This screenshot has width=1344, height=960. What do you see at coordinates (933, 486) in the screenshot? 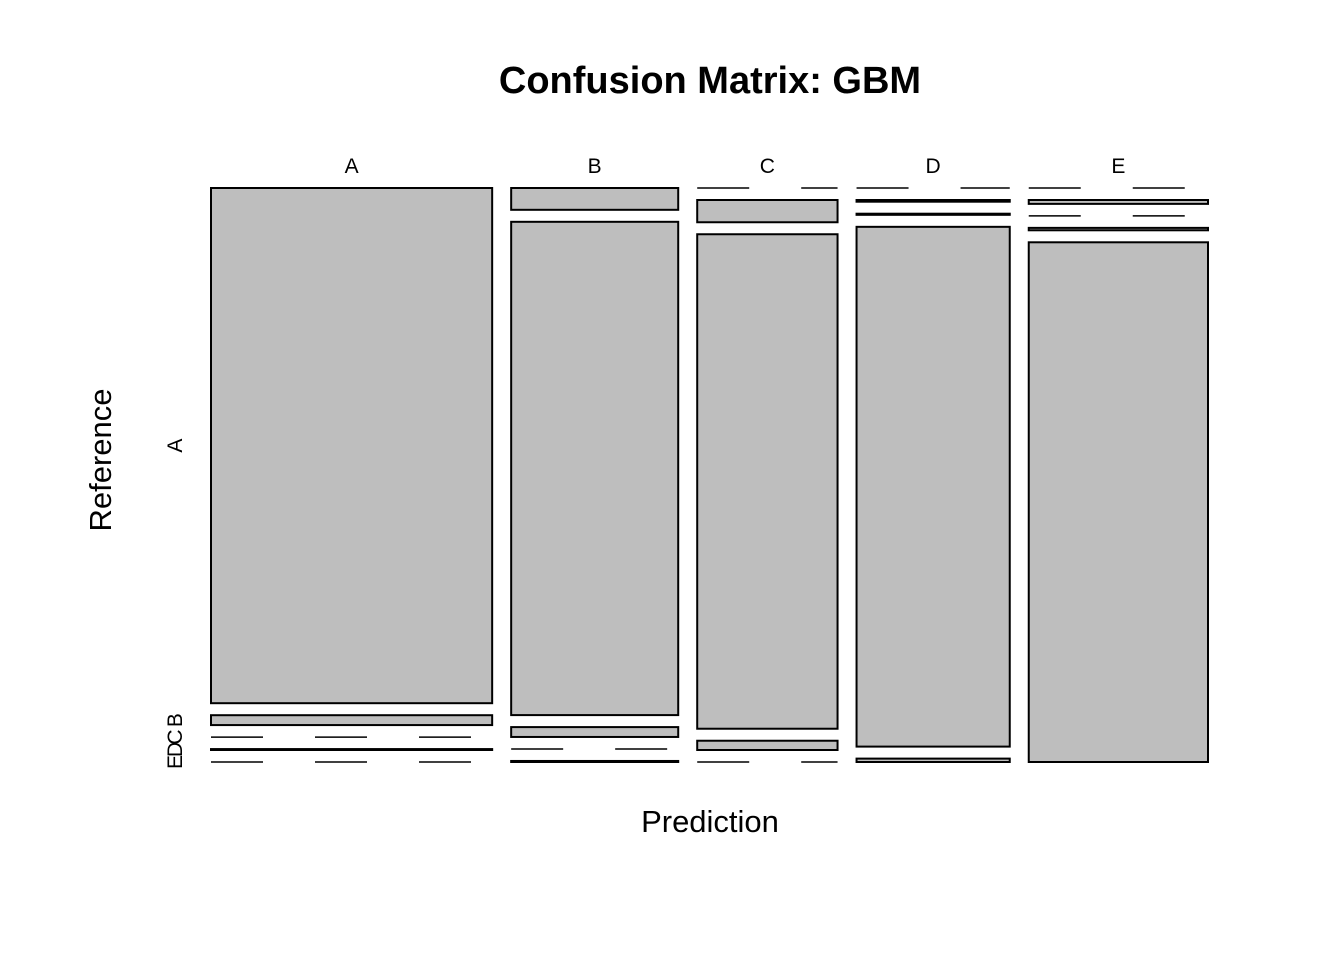
I see `cell-pred-d-ref-d` at bounding box center [933, 486].